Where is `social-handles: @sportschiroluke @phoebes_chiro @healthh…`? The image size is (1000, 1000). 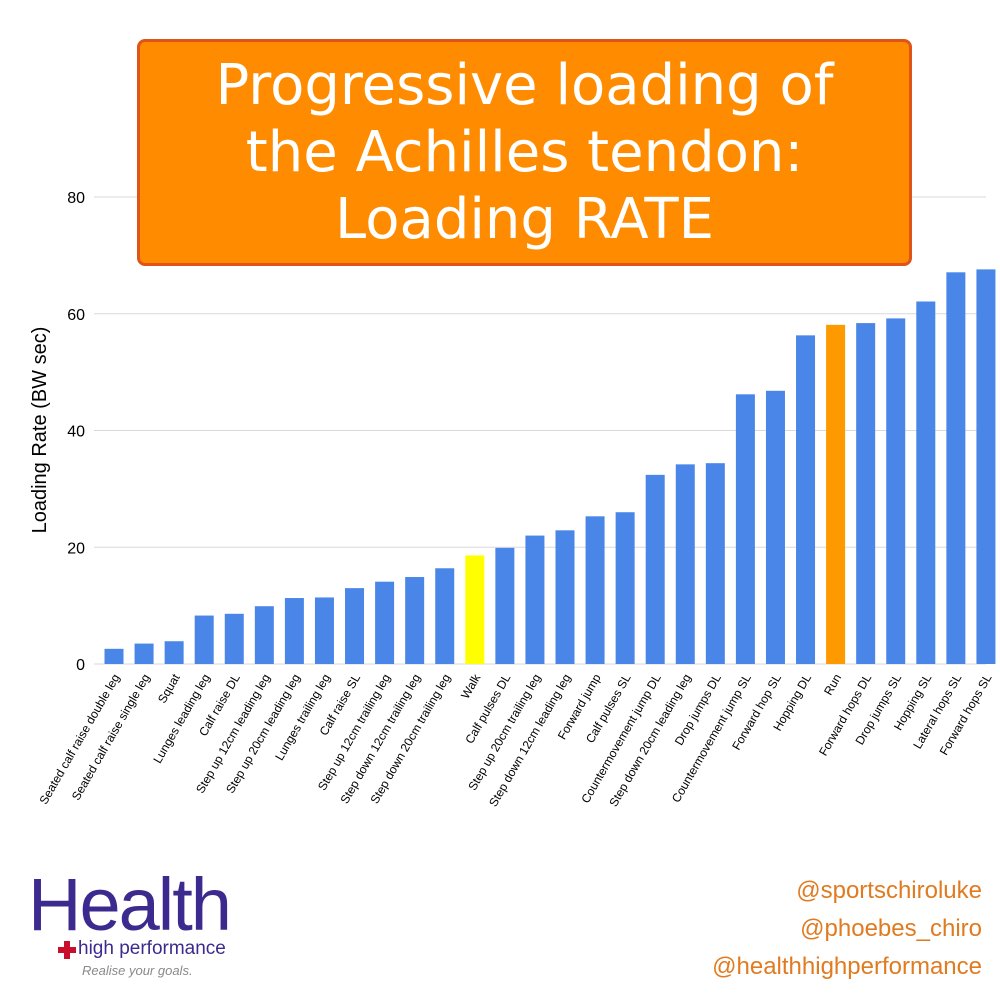
social-handles: @sportschiroluke @phoebes_chiro @healthh… is located at coordinates (847, 929).